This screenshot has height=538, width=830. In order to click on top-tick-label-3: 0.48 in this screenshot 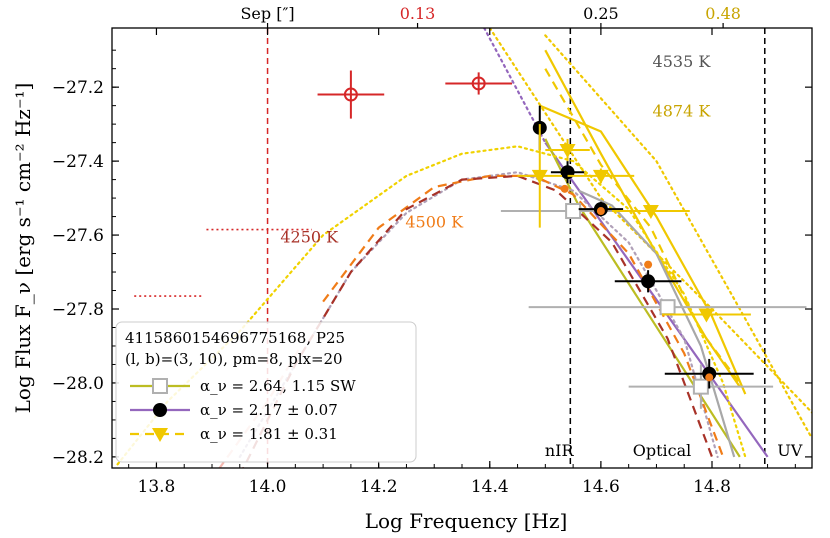, I will do `click(723, 13)`.